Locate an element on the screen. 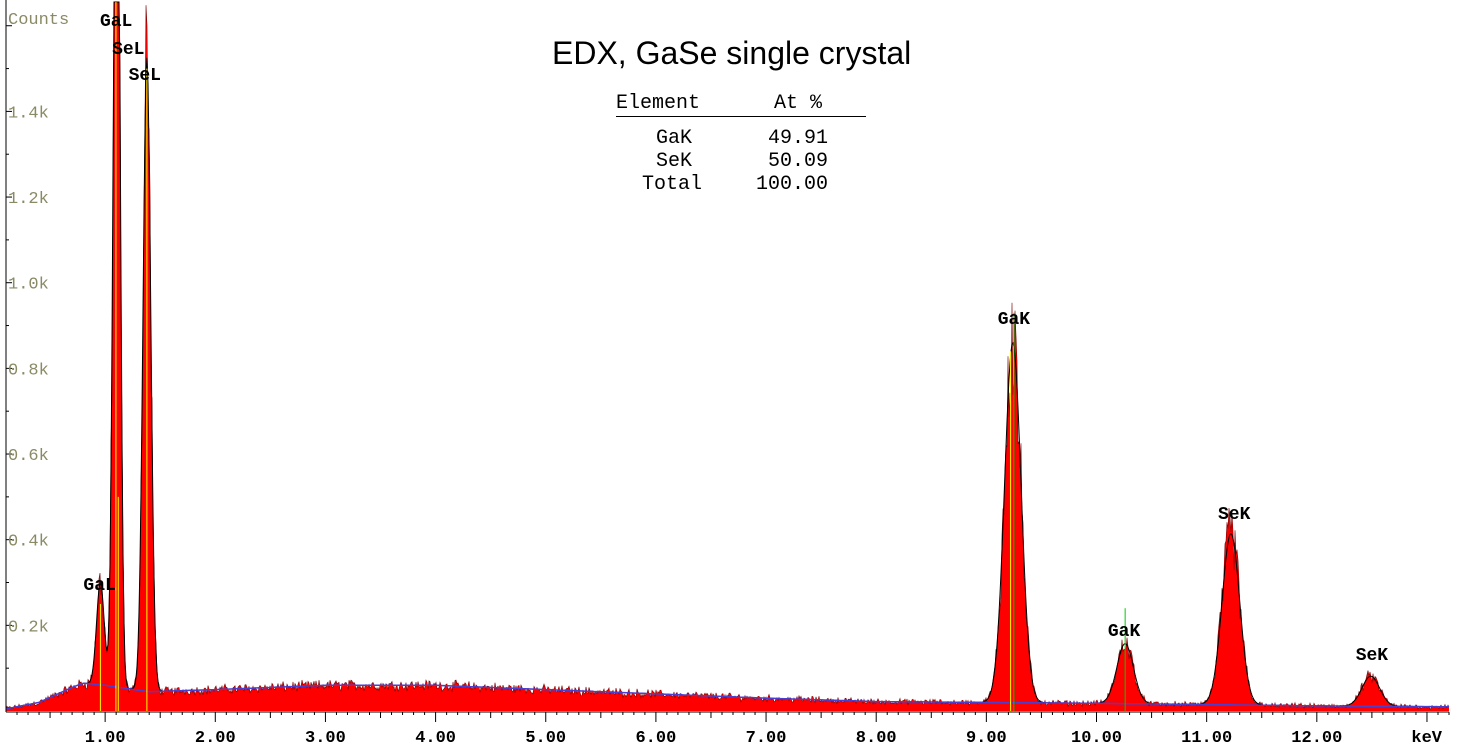 Image resolution: width=1463 pixels, height=753 pixels. header-atomic-percent: At % is located at coordinates (798, 103).